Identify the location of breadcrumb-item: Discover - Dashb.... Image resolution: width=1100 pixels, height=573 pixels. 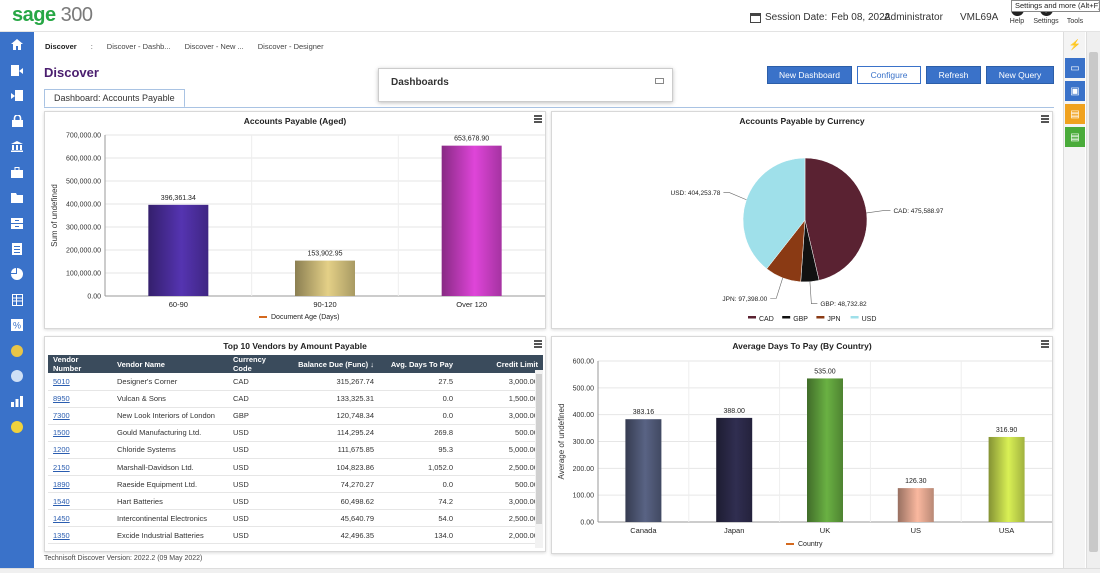
(138, 46).